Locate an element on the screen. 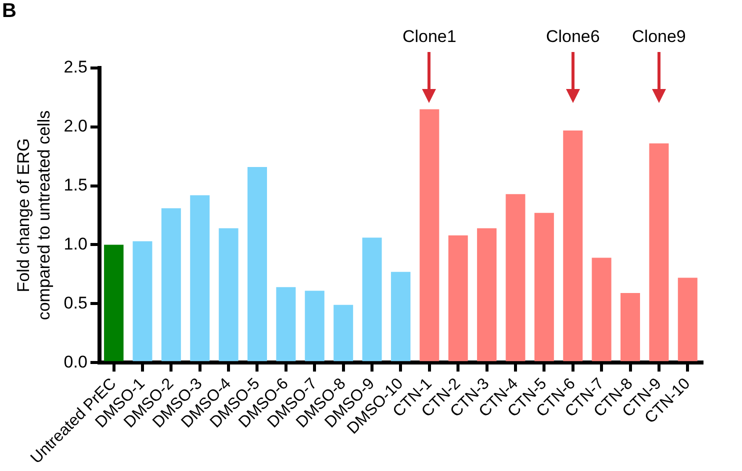 This screenshot has height=471, width=742. y-tick-label: 0.0 is located at coordinates (76, 362).